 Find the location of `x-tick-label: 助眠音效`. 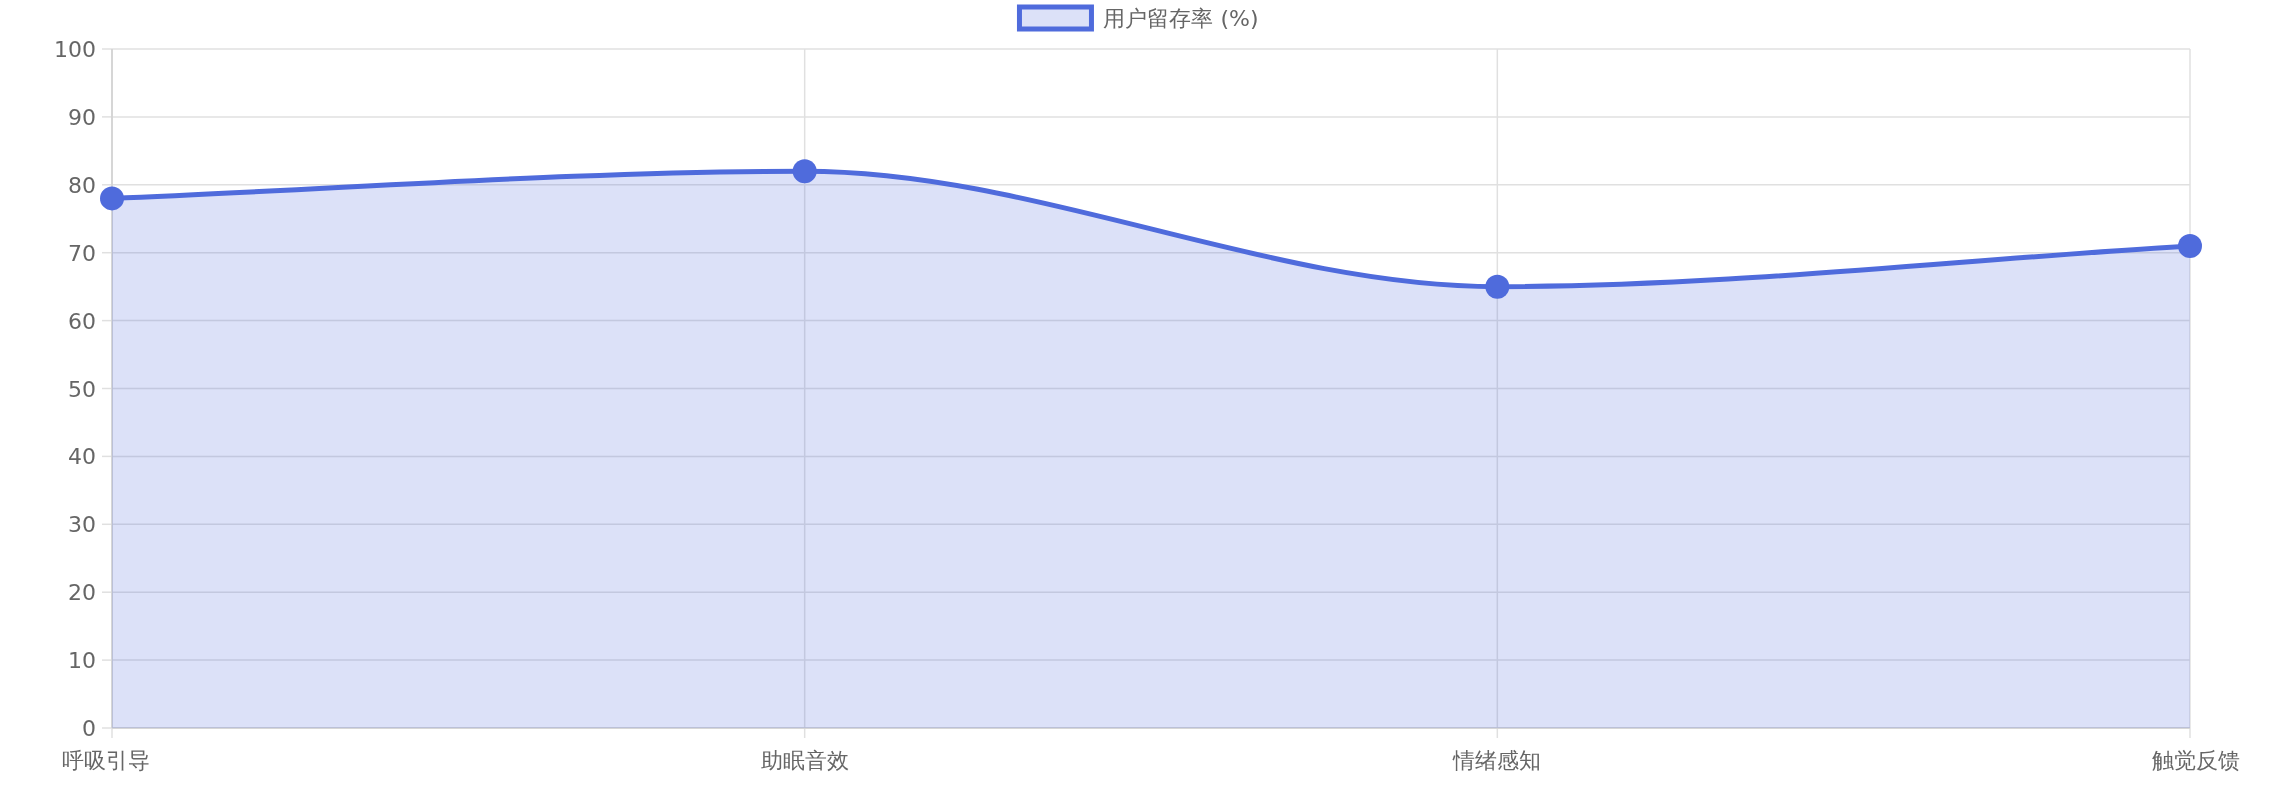

x-tick-label: 助眠音效 is located at coordinates (804, 760).